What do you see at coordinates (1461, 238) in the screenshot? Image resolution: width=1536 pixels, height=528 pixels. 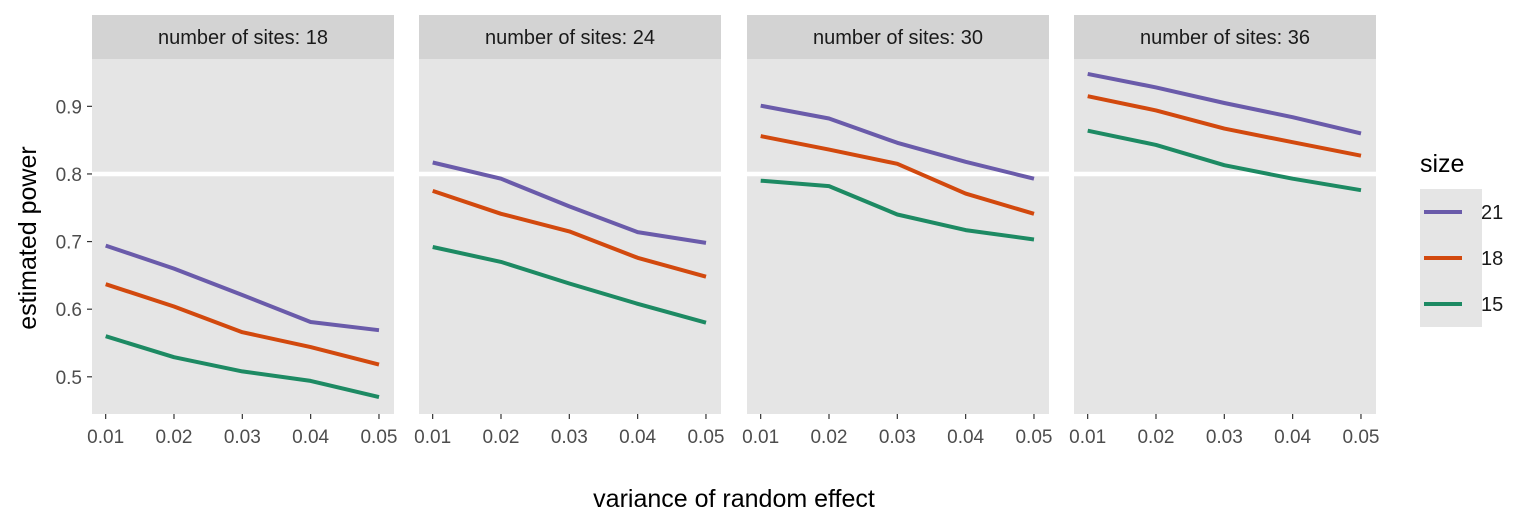 I see `legend: size 21 18 15` at bounding box center [1461, 238].